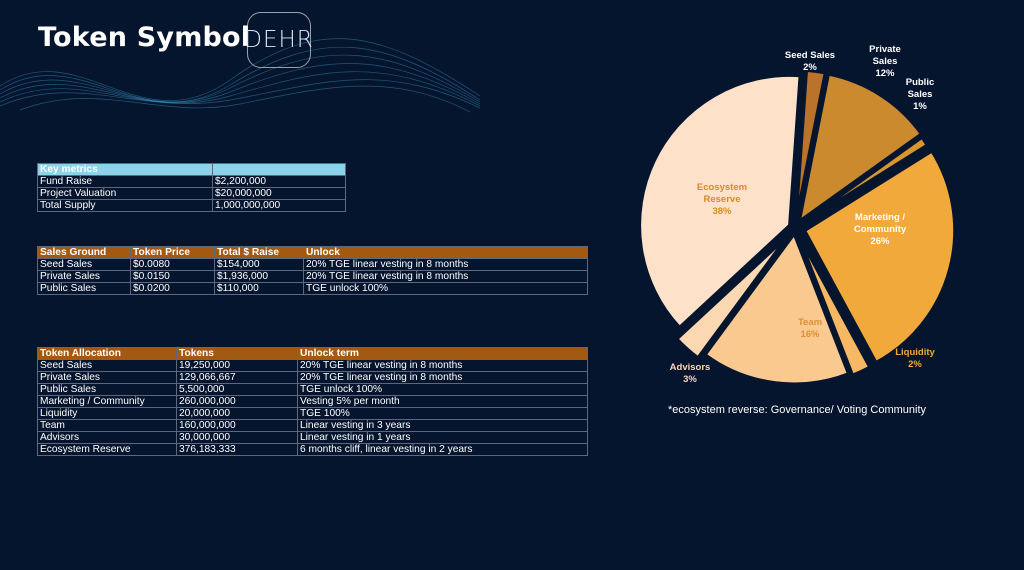  What do you see at coordinates (84, 252) in the screenshot?
I see `table-header-cell: Sales Ground` at bounding box center [84, 252].